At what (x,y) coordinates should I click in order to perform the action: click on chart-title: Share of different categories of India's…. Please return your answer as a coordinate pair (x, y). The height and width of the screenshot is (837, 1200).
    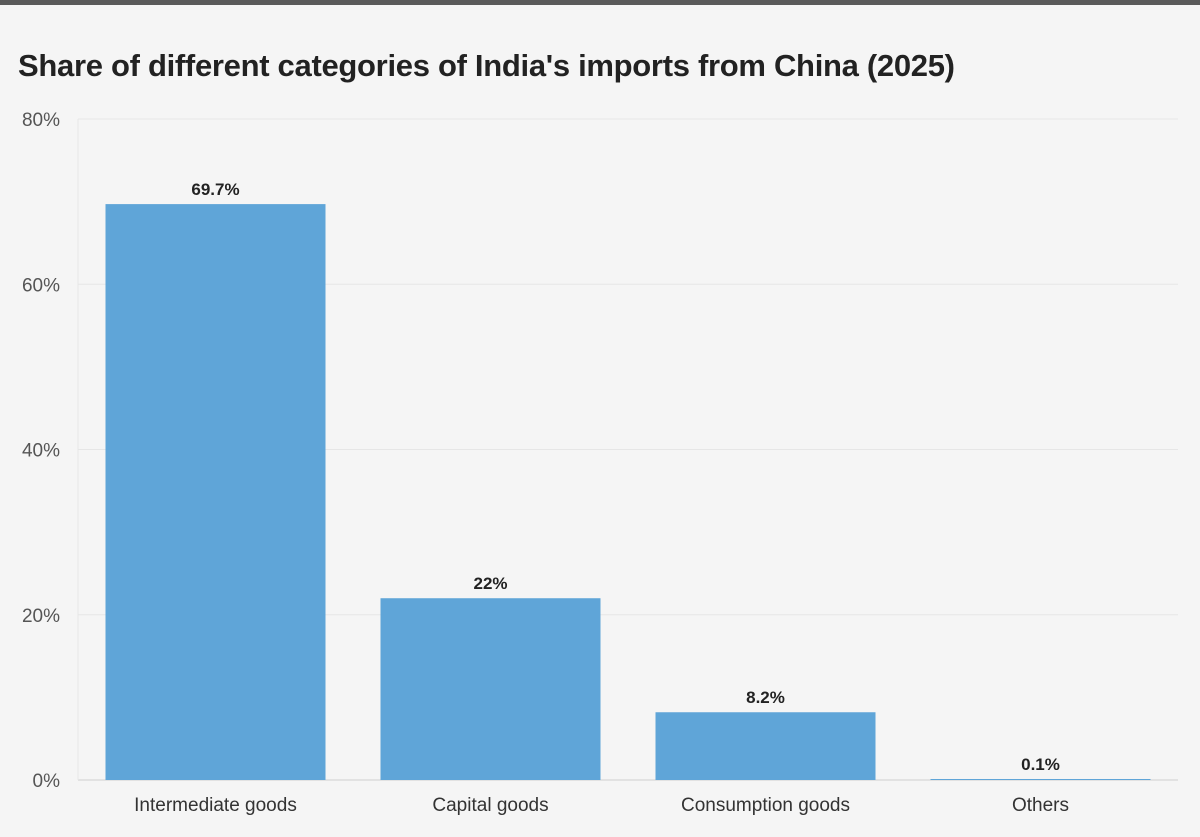
    Looking at the image, I should click on (486, 65).